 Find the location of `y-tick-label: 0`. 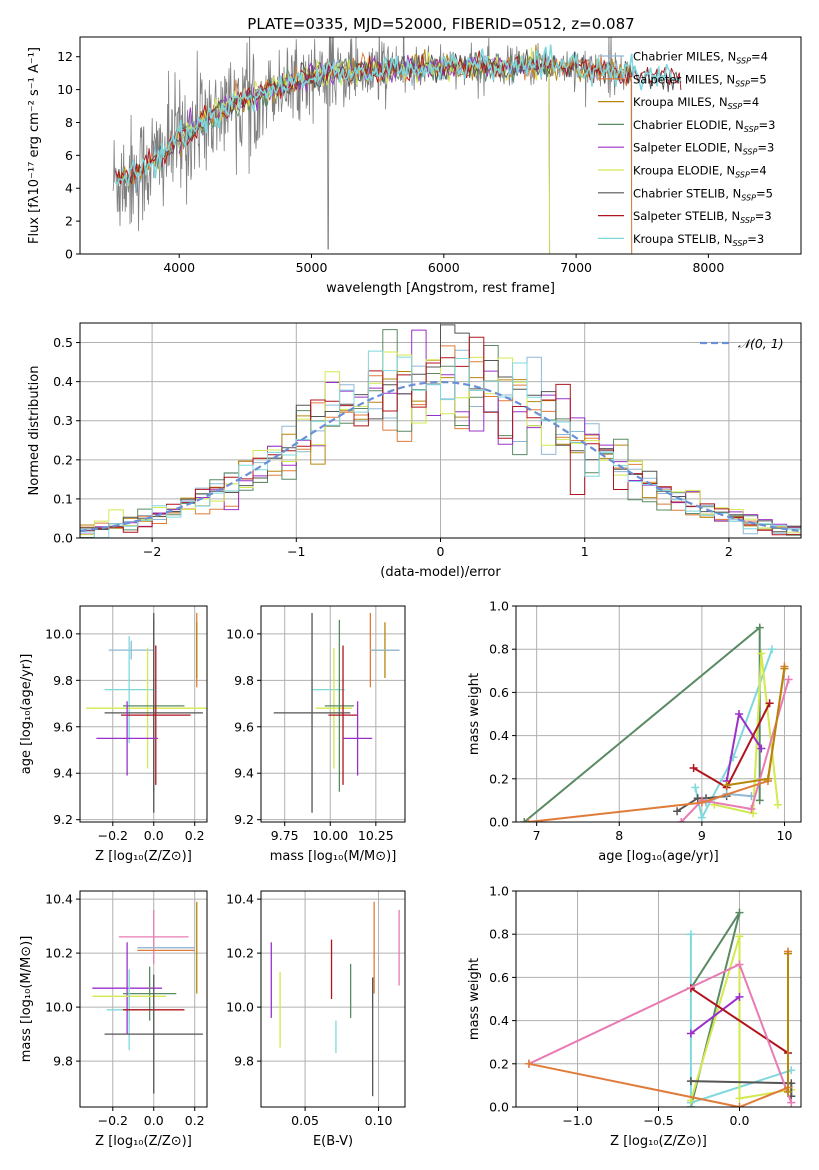

y-tick-label: 0 is located at coordinates (69, 254).